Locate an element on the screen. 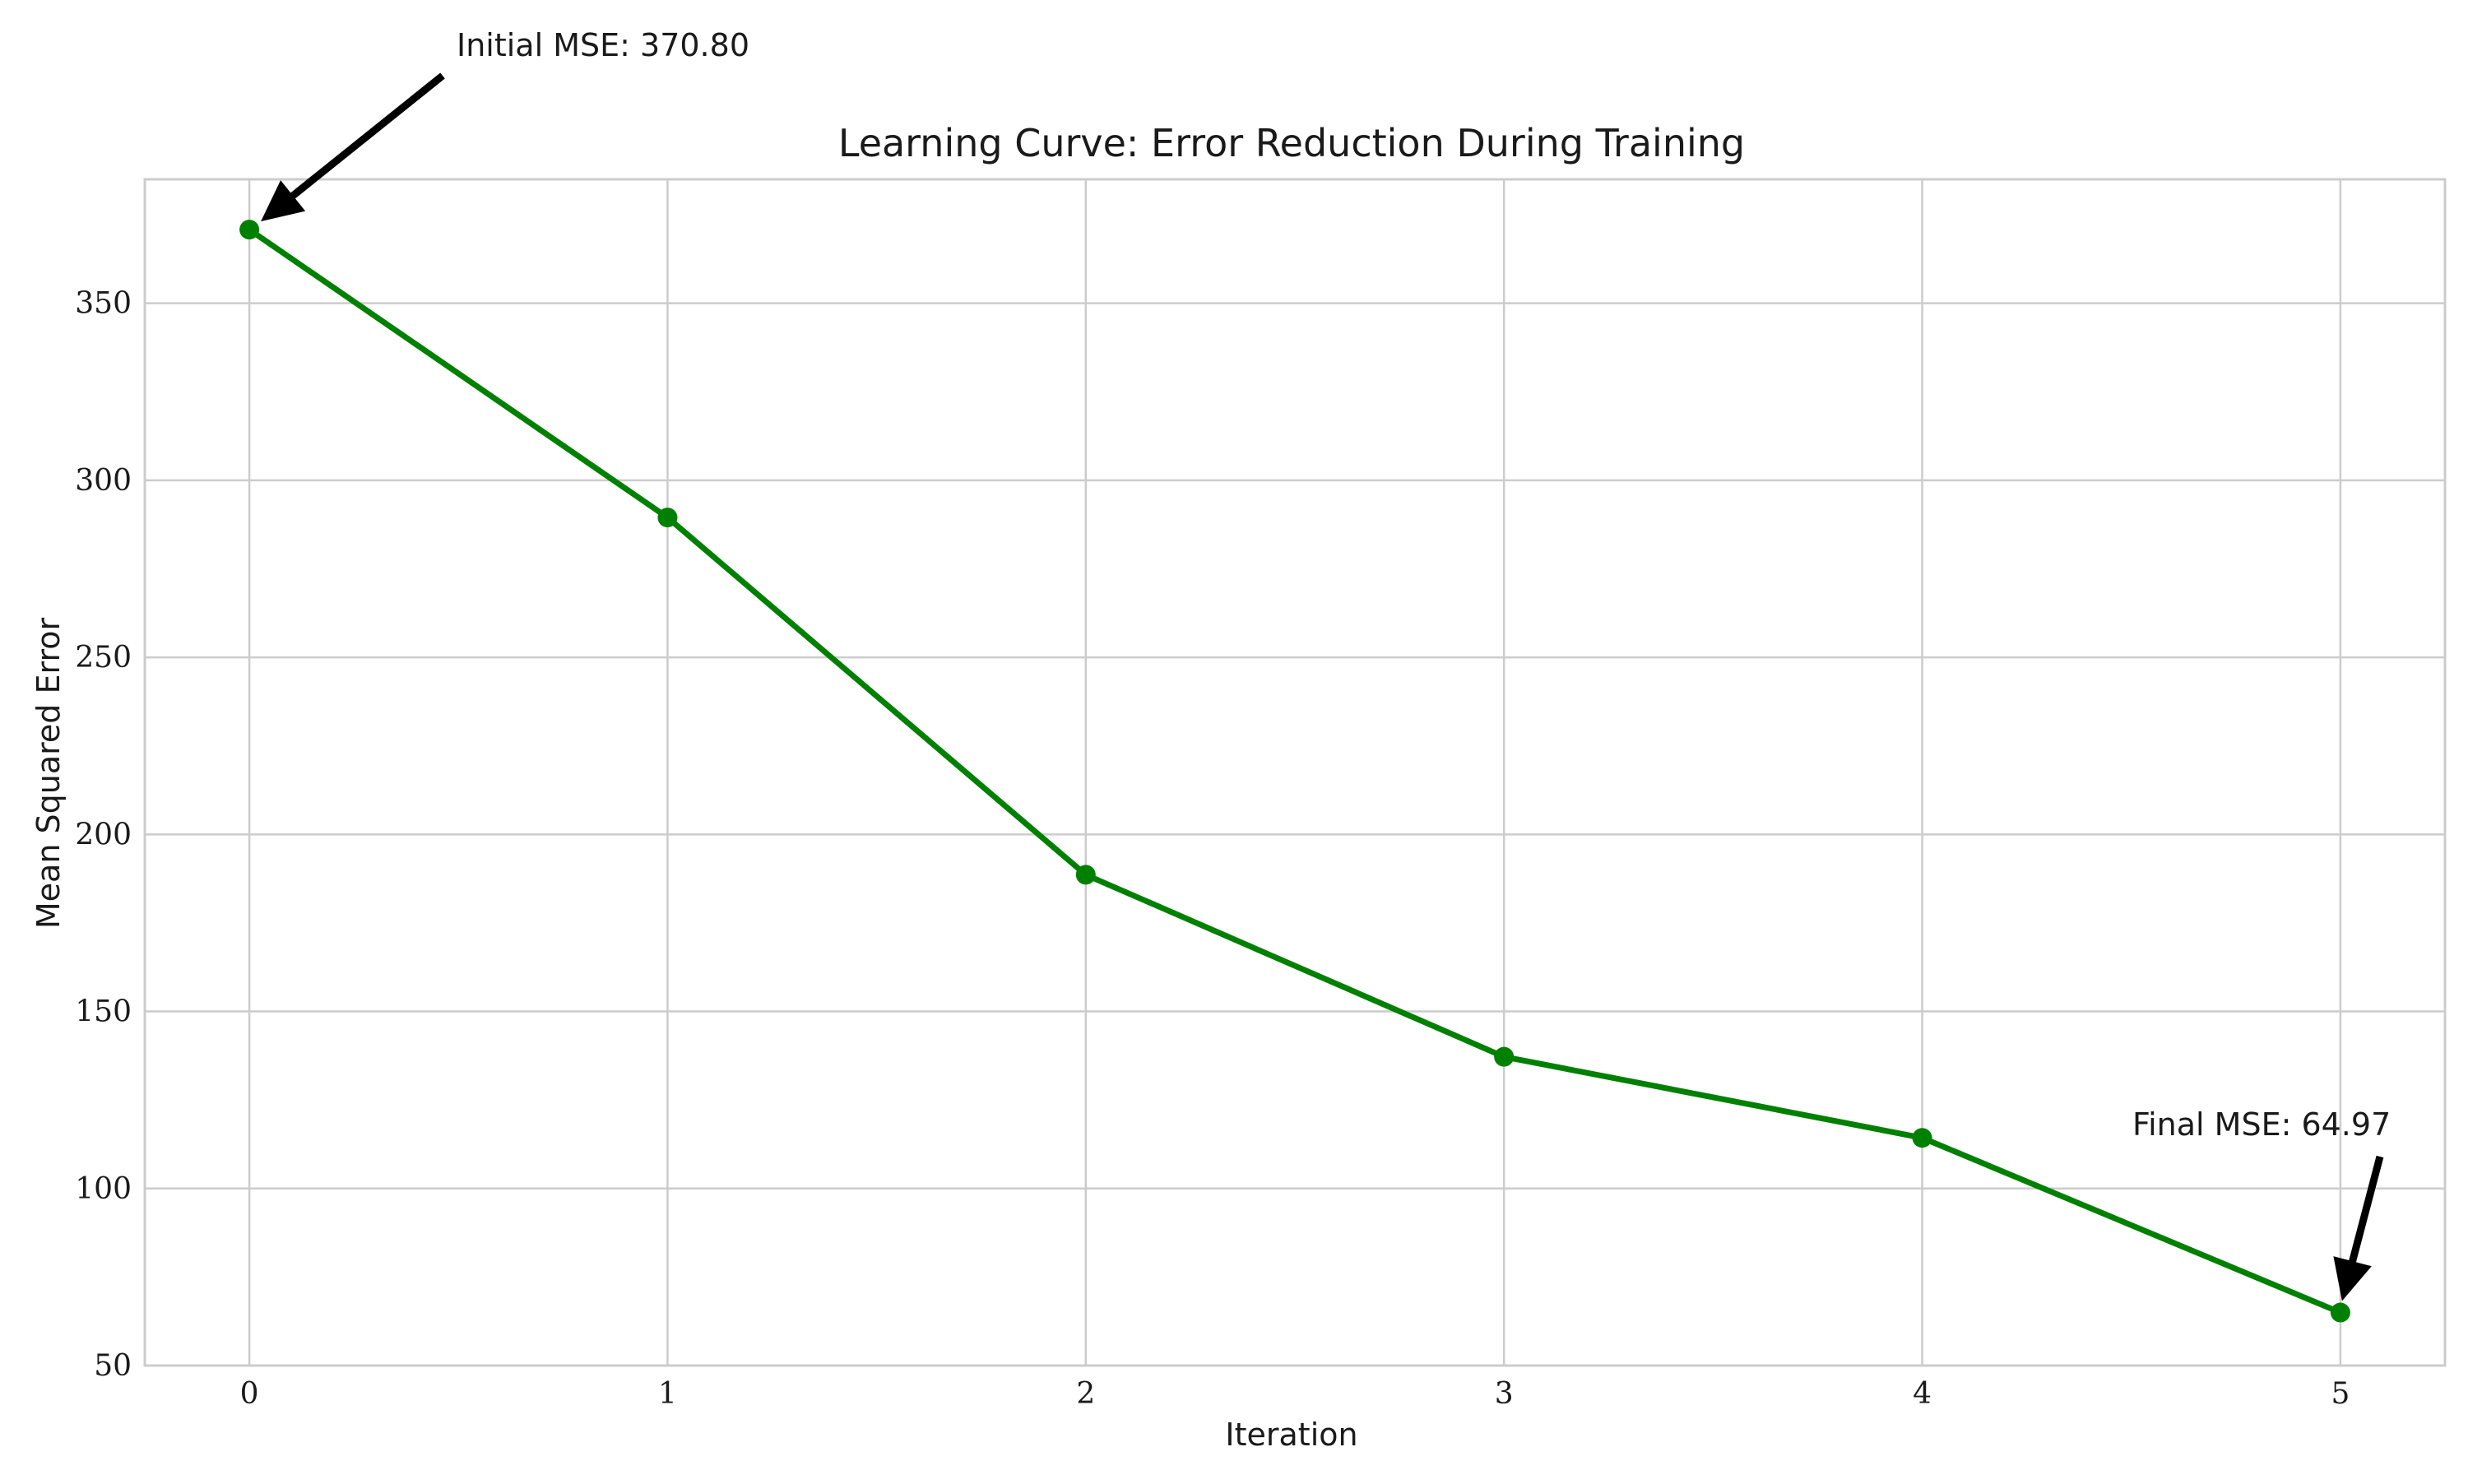 Image resolution: width=2468 pixels, height=1484 pixels. x-tick-label: 3 is located at coordinates (1504, 1394).